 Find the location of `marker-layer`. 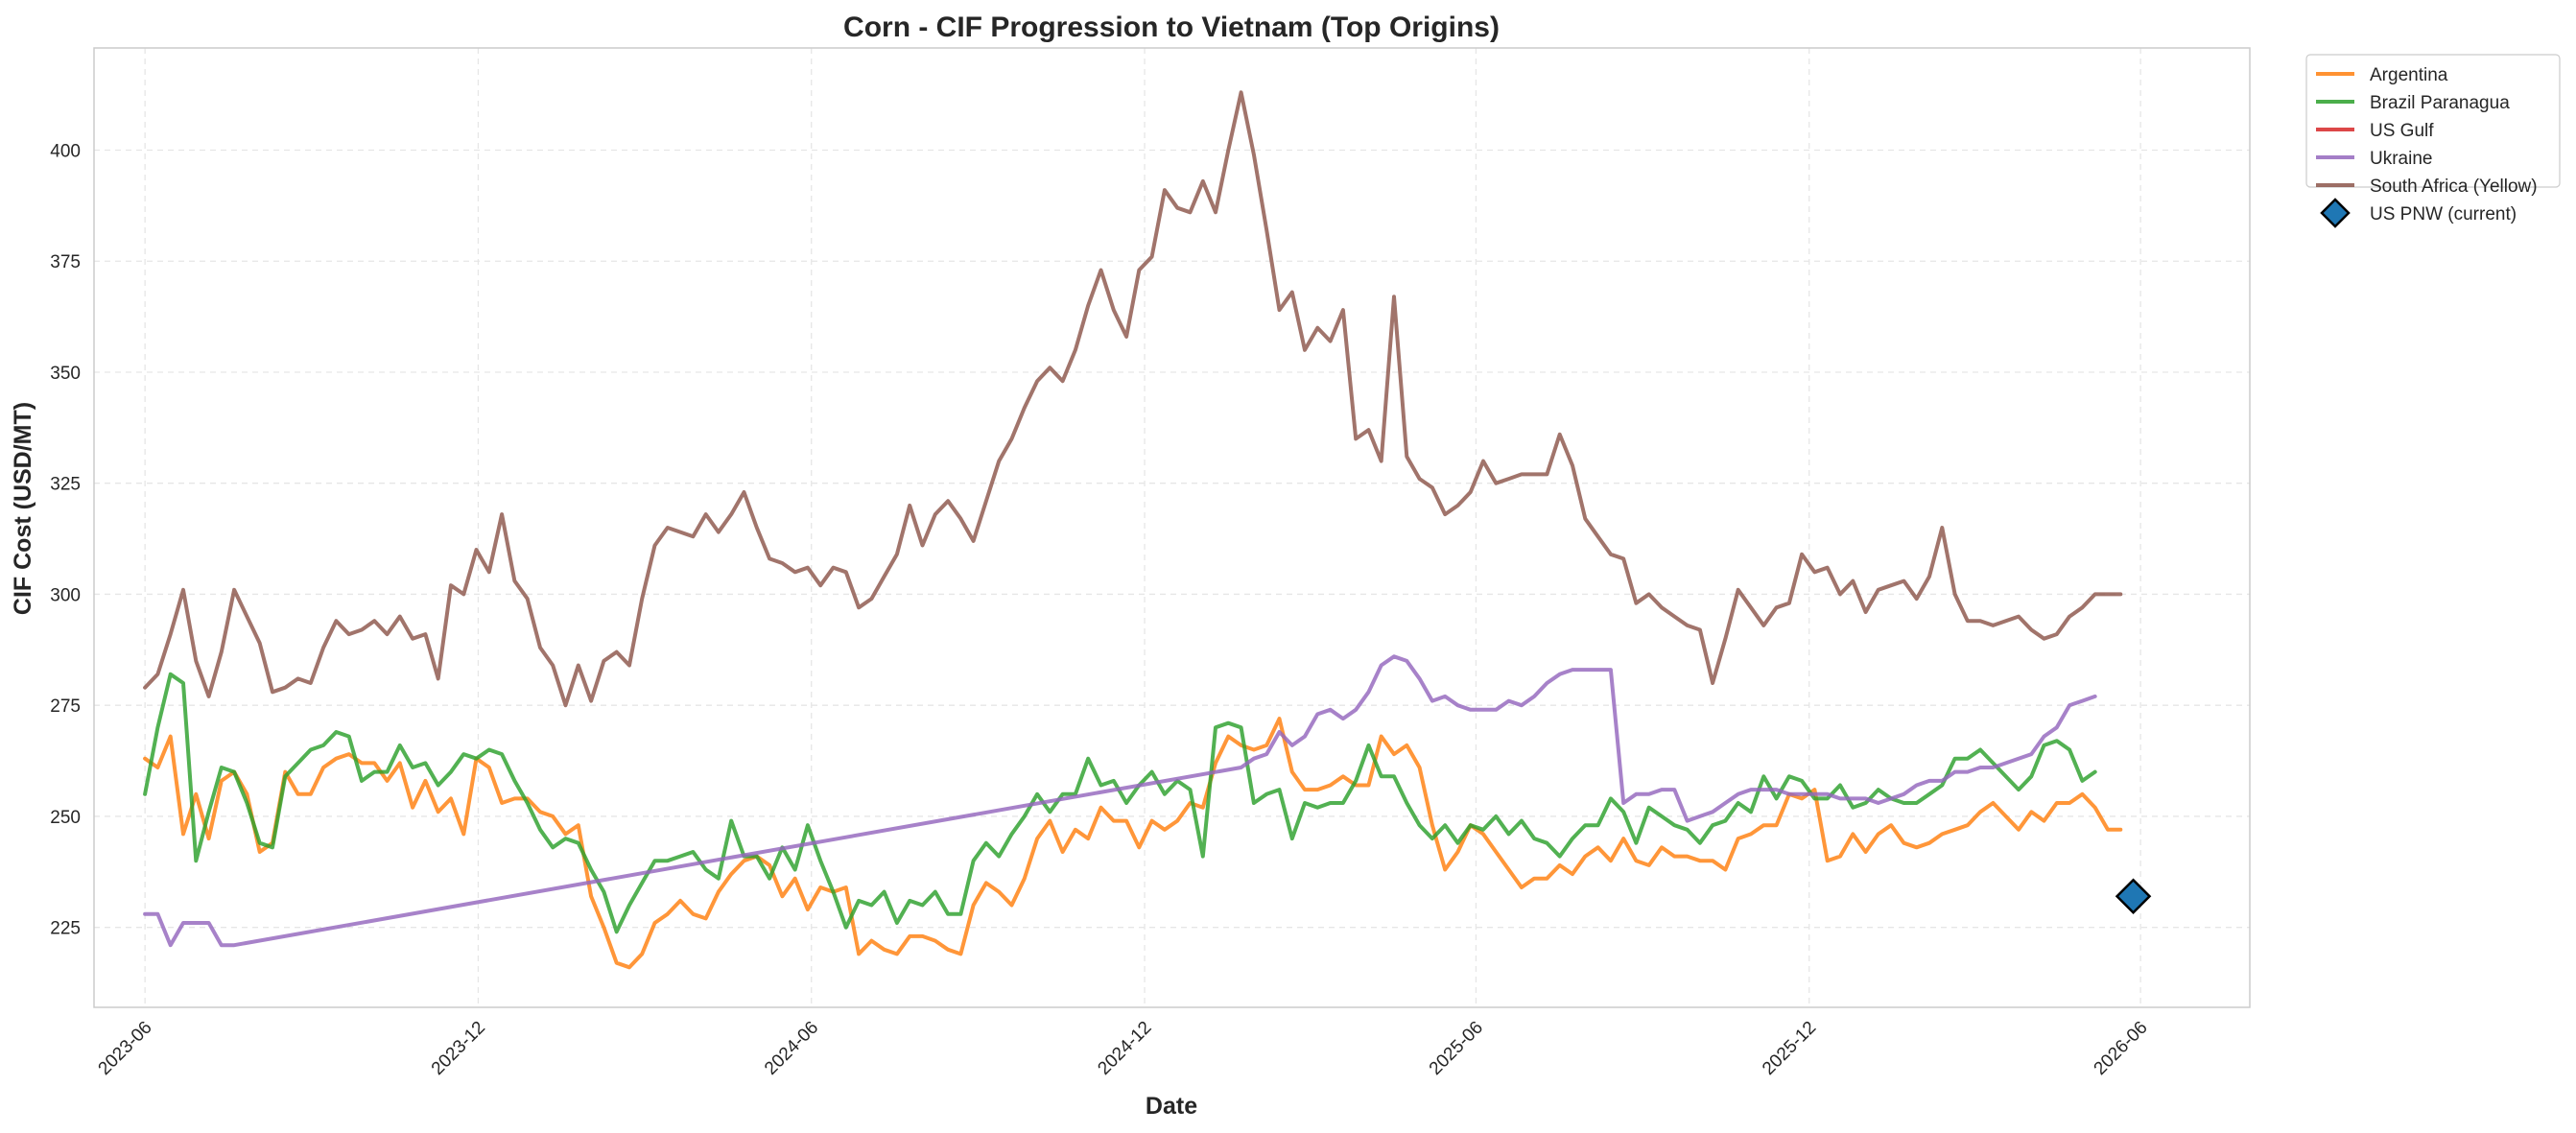

marker-layer is located at coordinates (2133, 896).